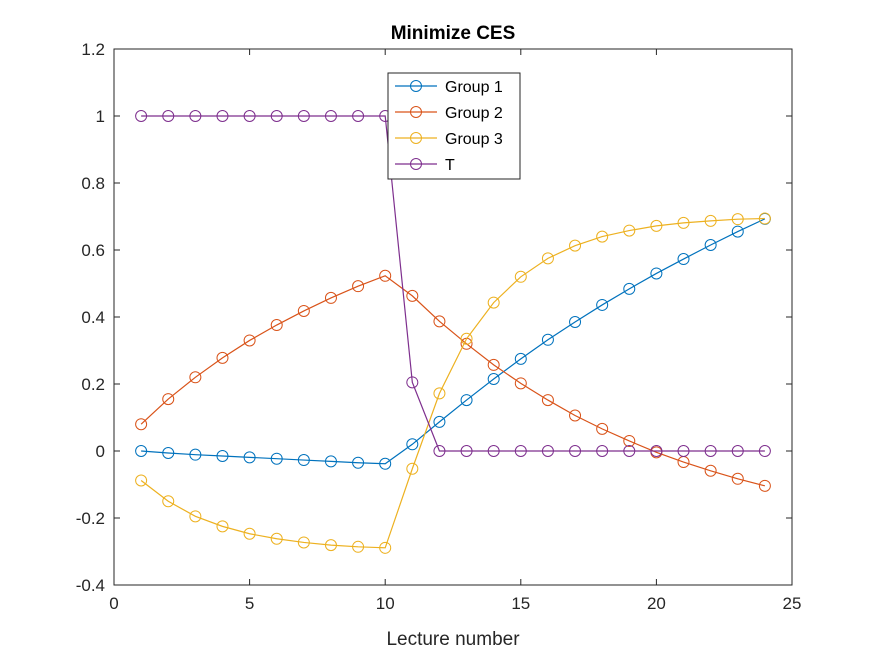 The image size is (875, 656). Describe the element at coordinates (656, 603) in the screenshot. I see `x-tick-label: 20` at that location.